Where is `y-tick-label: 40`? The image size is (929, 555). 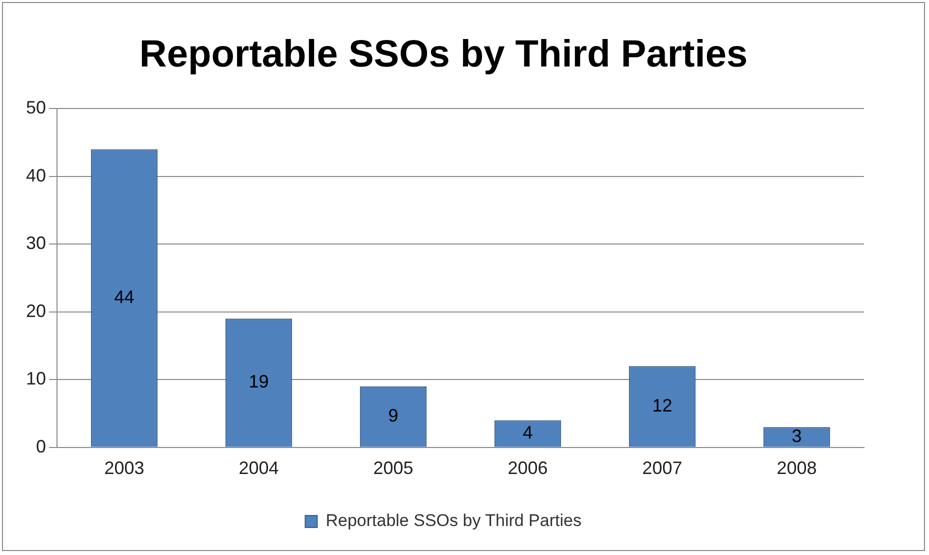
y-tick-label: 40 is located at coordinates (36, 175).